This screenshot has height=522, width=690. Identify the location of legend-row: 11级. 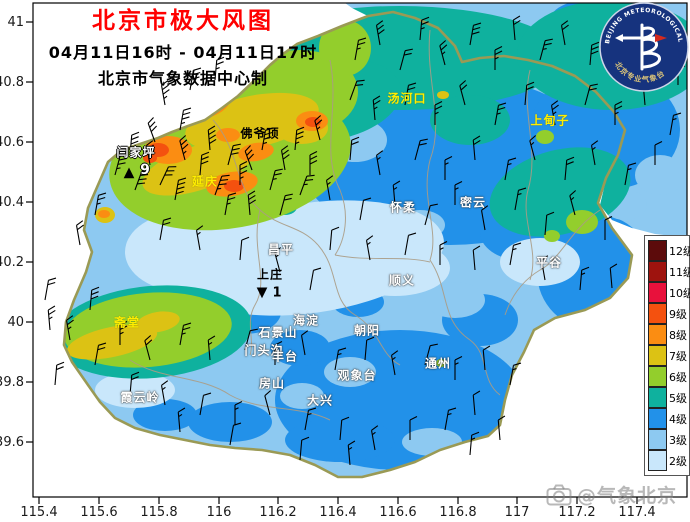
(669, 271).